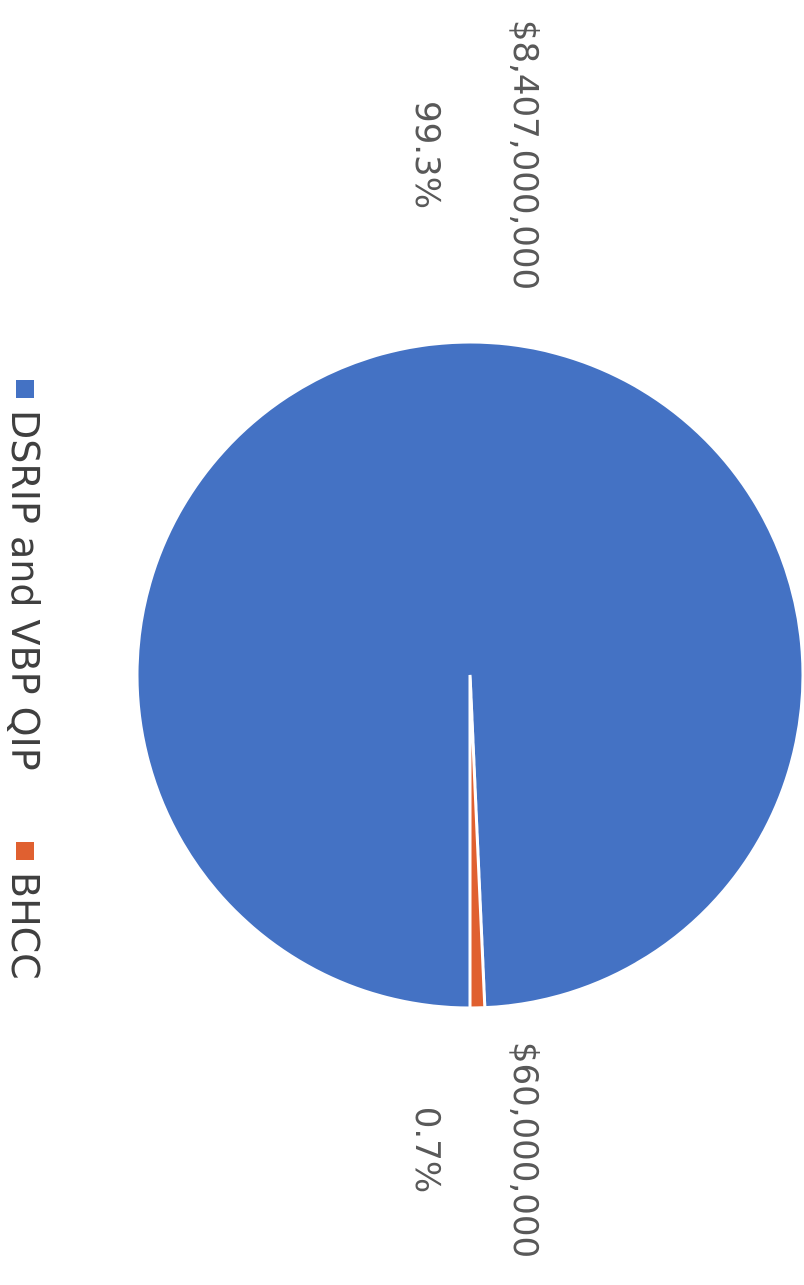 Image resolution: width=804 pixels, height=1285 pixels. What do you see at coordinates (525, 155) in the screenshot?
I see `value-label-dsrip: $8,407,000,000` at bounding box center [525, 155].